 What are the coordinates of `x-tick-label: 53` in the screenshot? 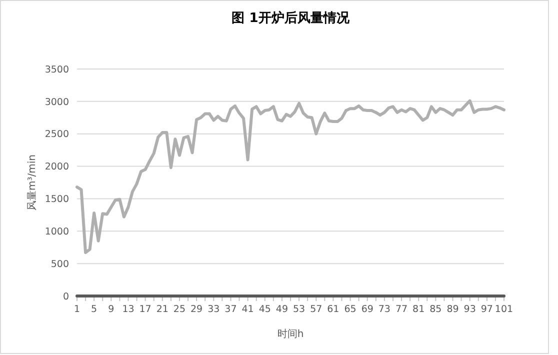 It's located at (299, 309).